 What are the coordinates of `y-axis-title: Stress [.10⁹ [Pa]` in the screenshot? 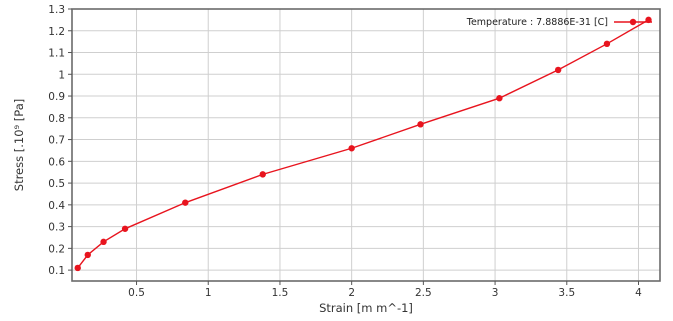 It's located at (19, 145).